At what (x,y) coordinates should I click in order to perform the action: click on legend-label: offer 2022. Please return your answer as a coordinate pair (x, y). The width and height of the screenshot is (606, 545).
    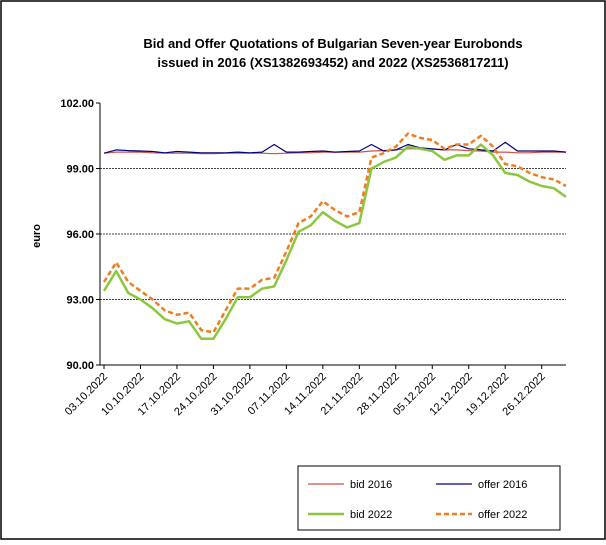
    Looking at the image, I should click on (502, 515).